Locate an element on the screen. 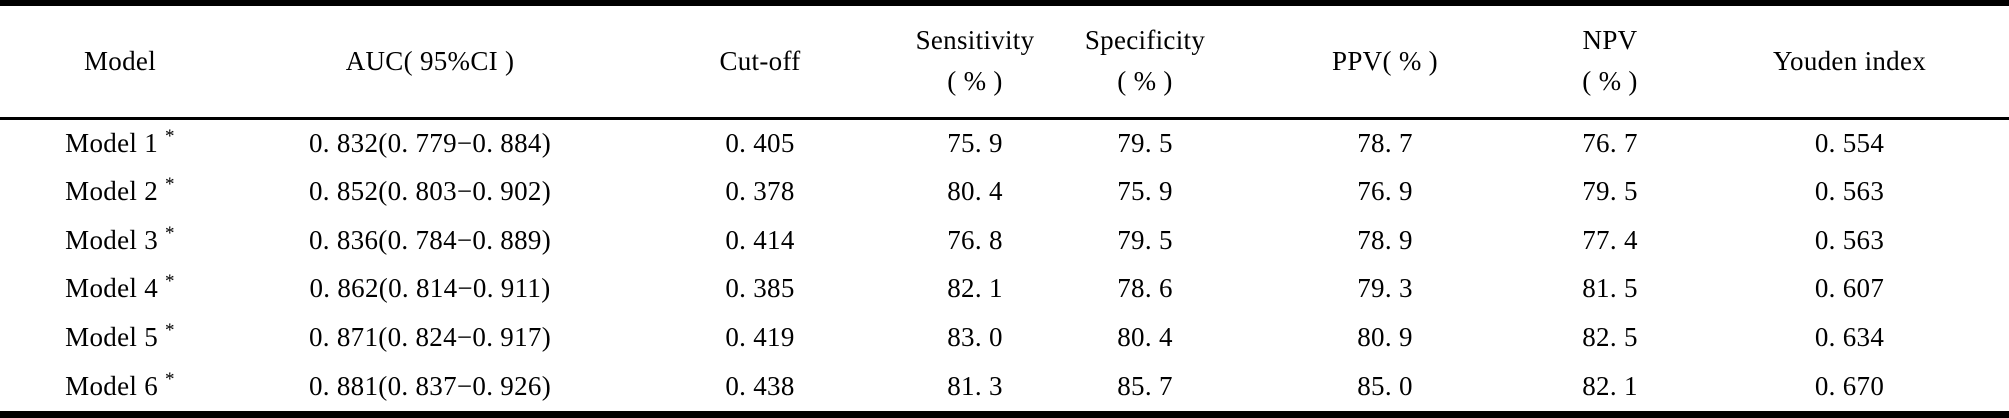  model-name-cell: Model 4 * is located at coordinates (120, 288).